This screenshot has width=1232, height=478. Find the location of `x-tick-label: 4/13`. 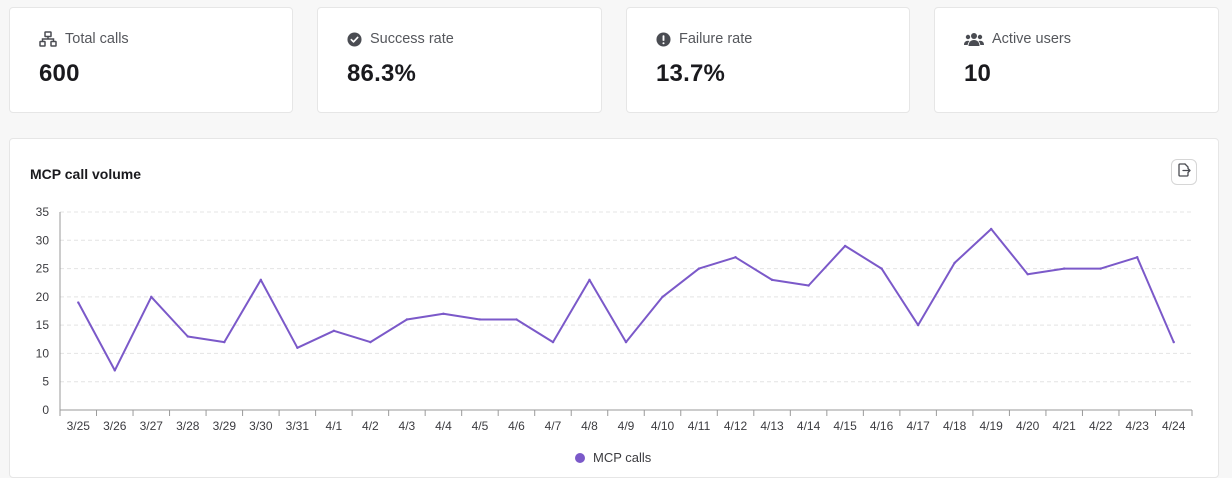

x-tick-label: 4/13 is located at coordinates (772, 426).